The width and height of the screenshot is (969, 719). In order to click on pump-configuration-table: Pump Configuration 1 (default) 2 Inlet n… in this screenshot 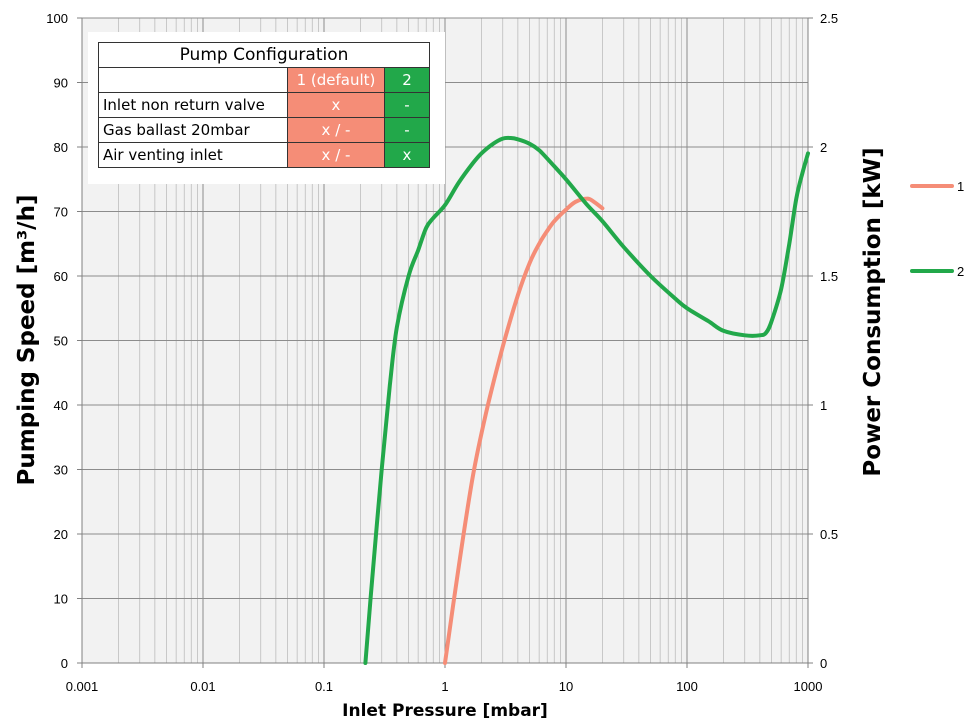, I will do `click(264, 105)`.